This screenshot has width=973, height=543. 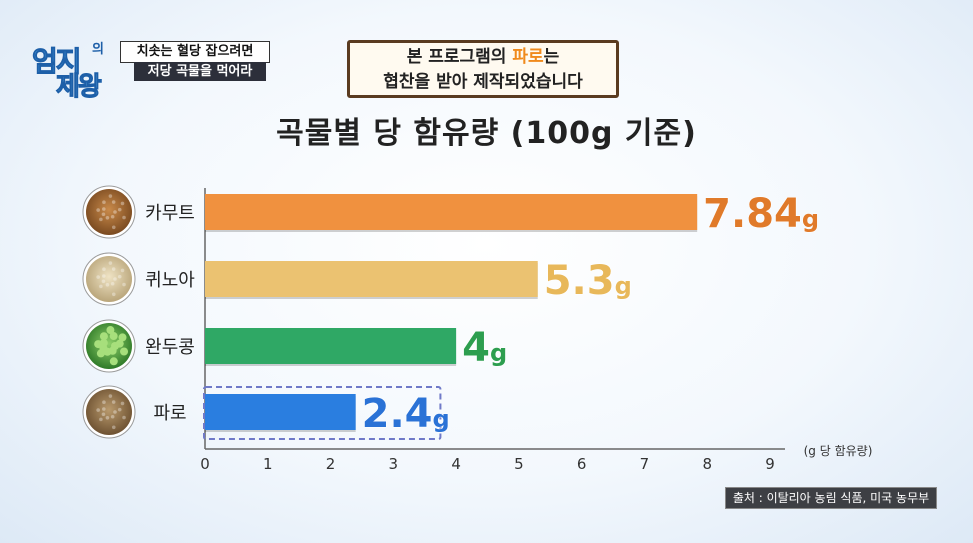 I want to click on logo-main-text: 엄지, so click(x=57, y=62).